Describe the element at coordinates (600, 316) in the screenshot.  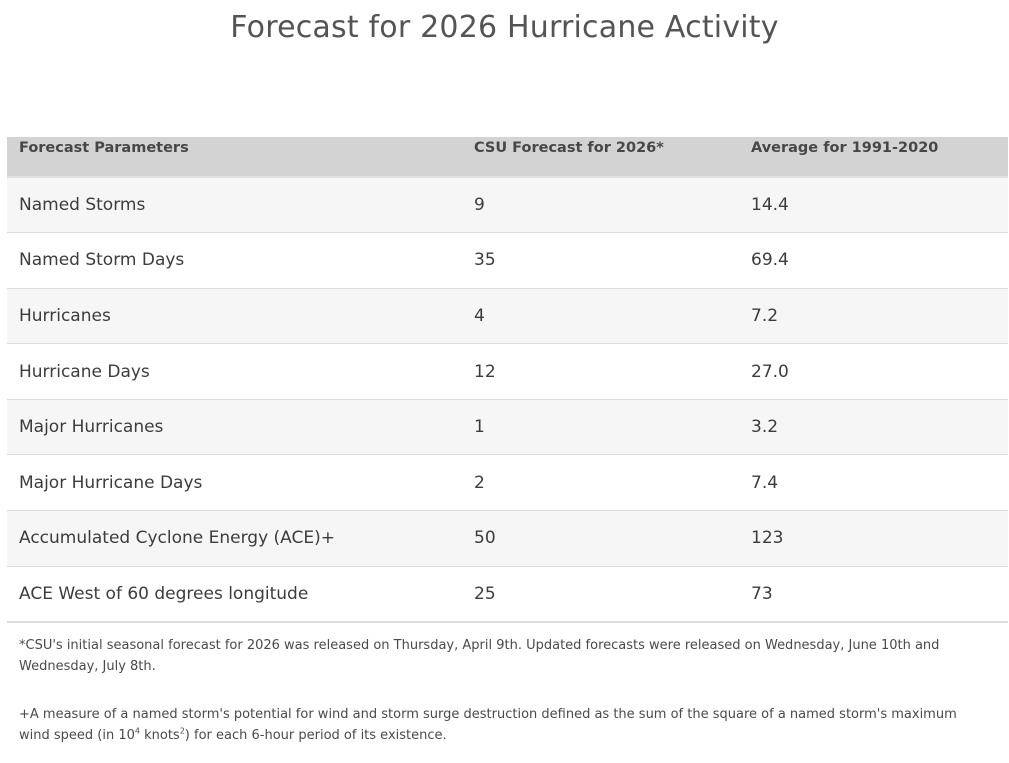
I see `forecast-cell: 4` at that location.